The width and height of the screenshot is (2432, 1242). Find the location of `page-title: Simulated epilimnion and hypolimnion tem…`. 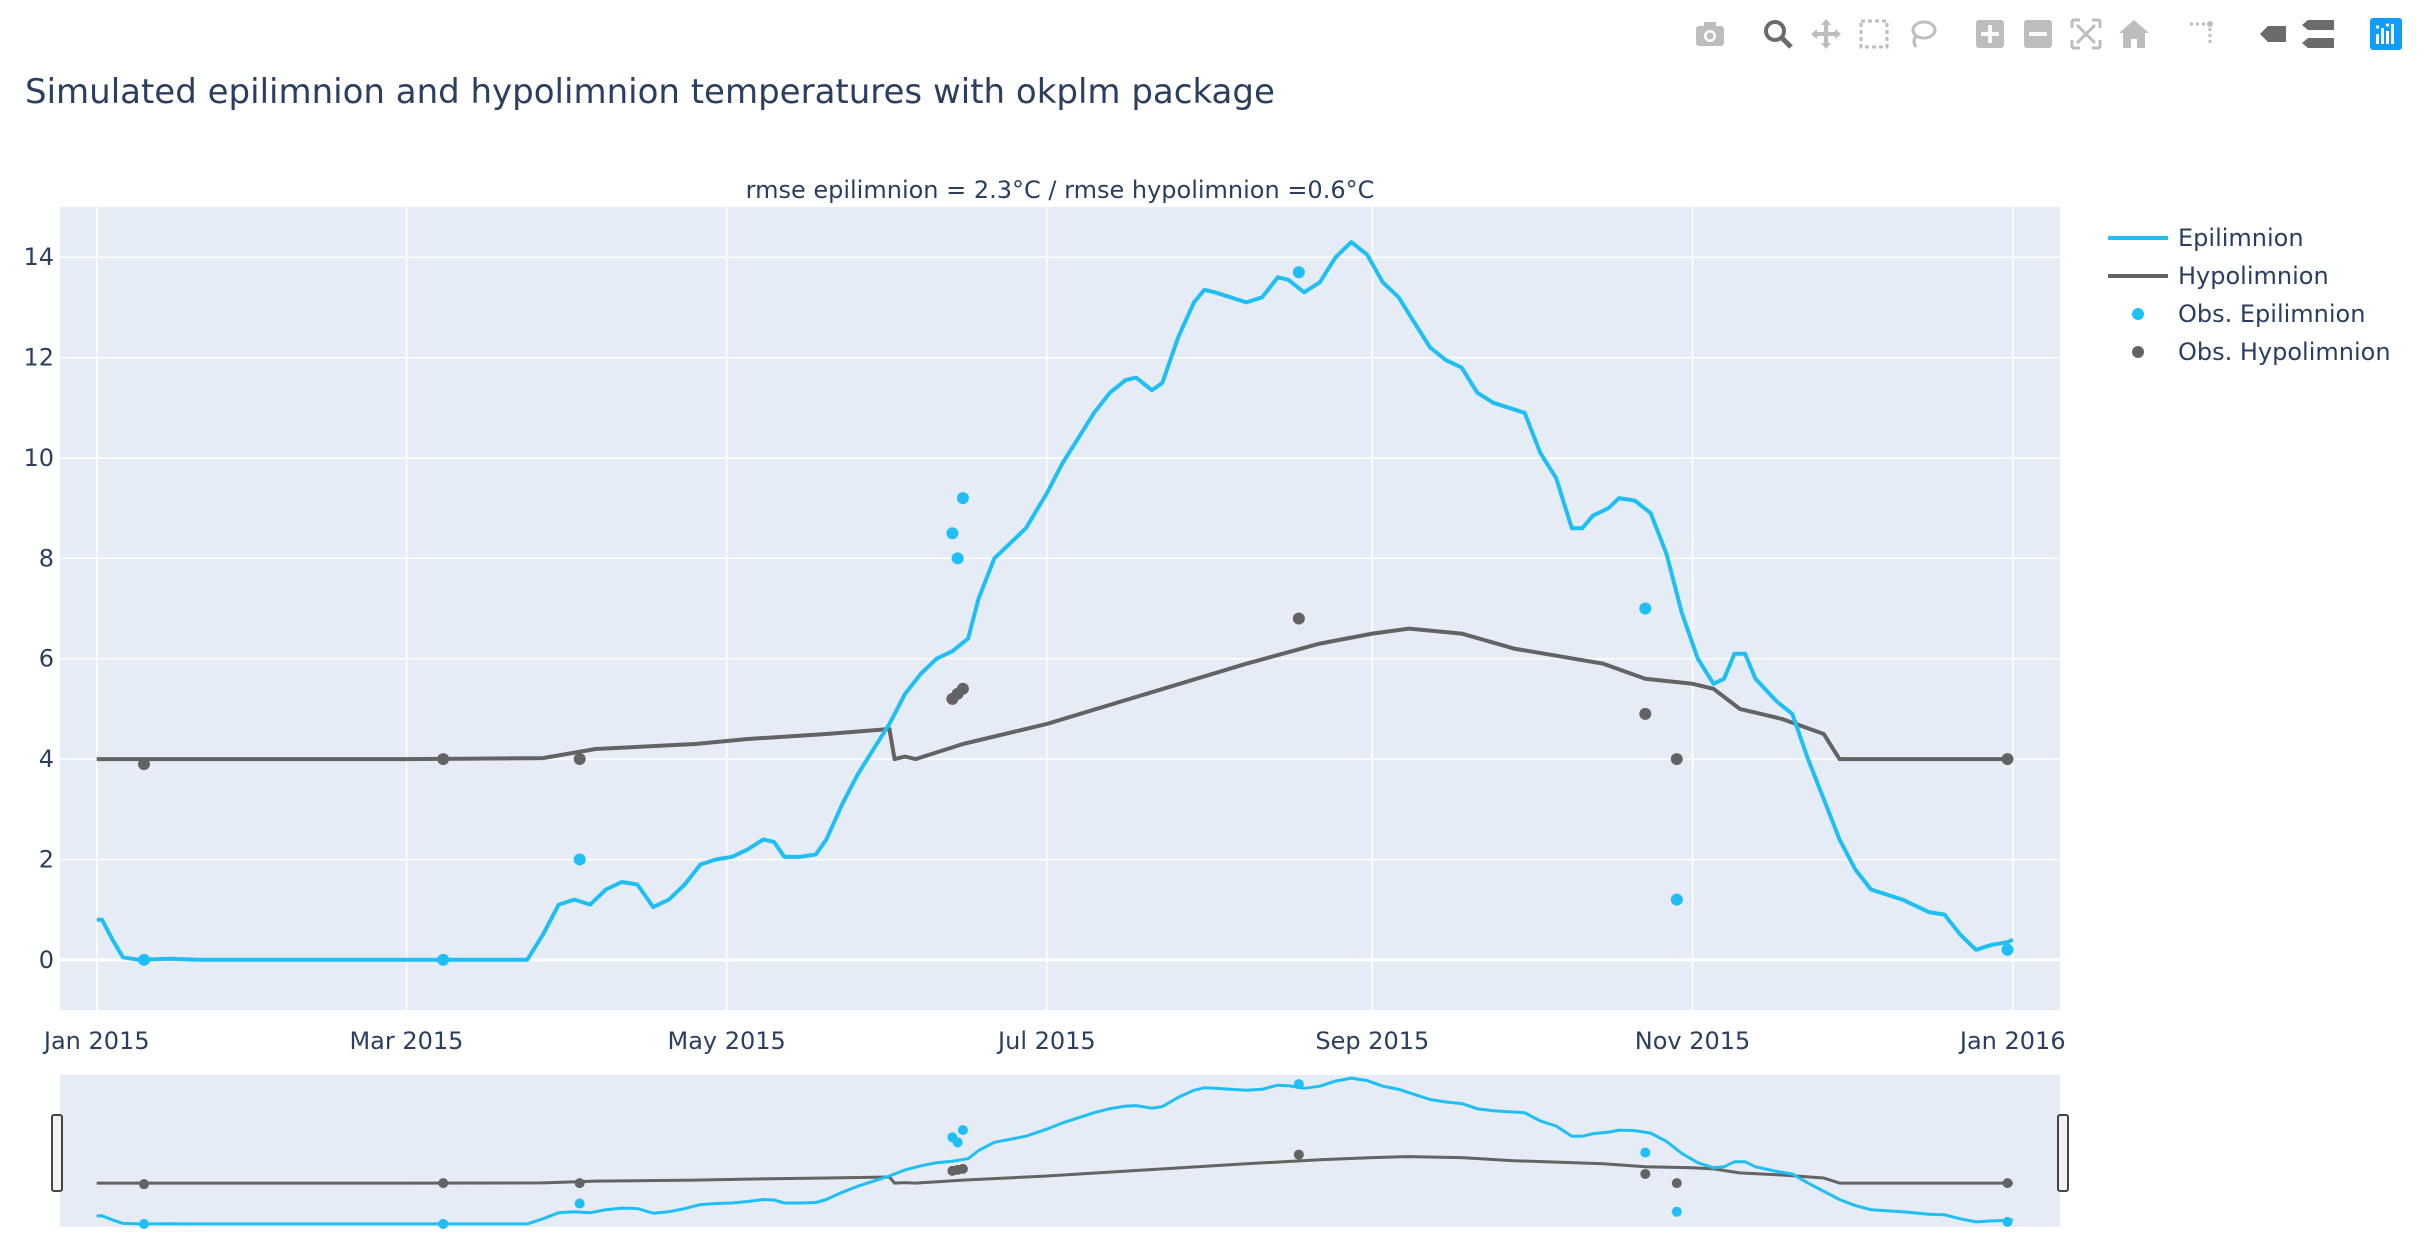

page-title: Simulated epilimnion and hypolimnion tem… is located at coordinates (650, 92).